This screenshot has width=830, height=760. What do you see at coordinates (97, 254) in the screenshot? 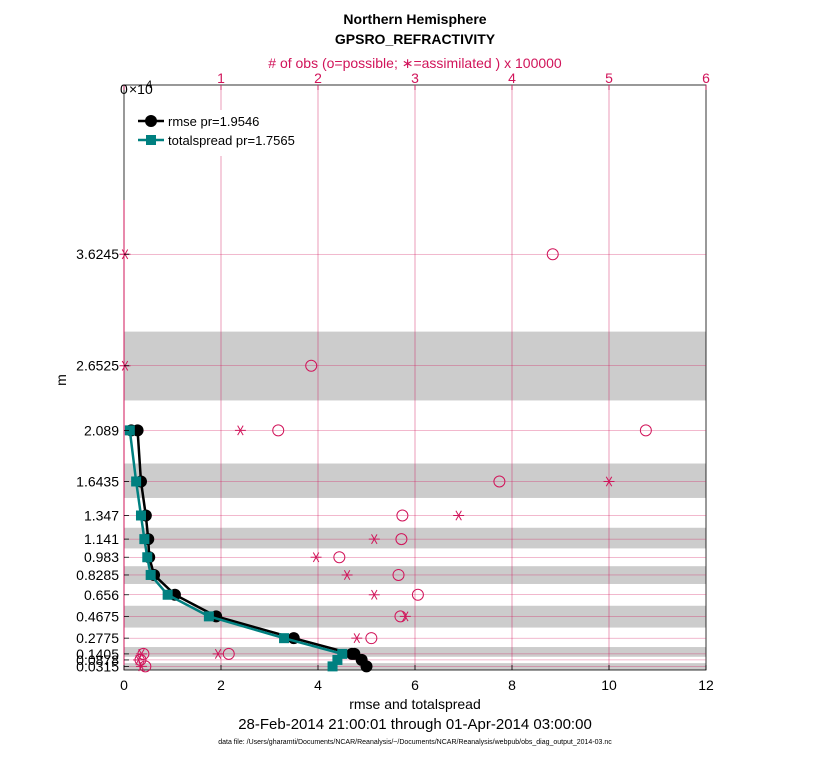
I see `level-tick-label-3.6245: 3.6245` at bounding box center [97, 254].